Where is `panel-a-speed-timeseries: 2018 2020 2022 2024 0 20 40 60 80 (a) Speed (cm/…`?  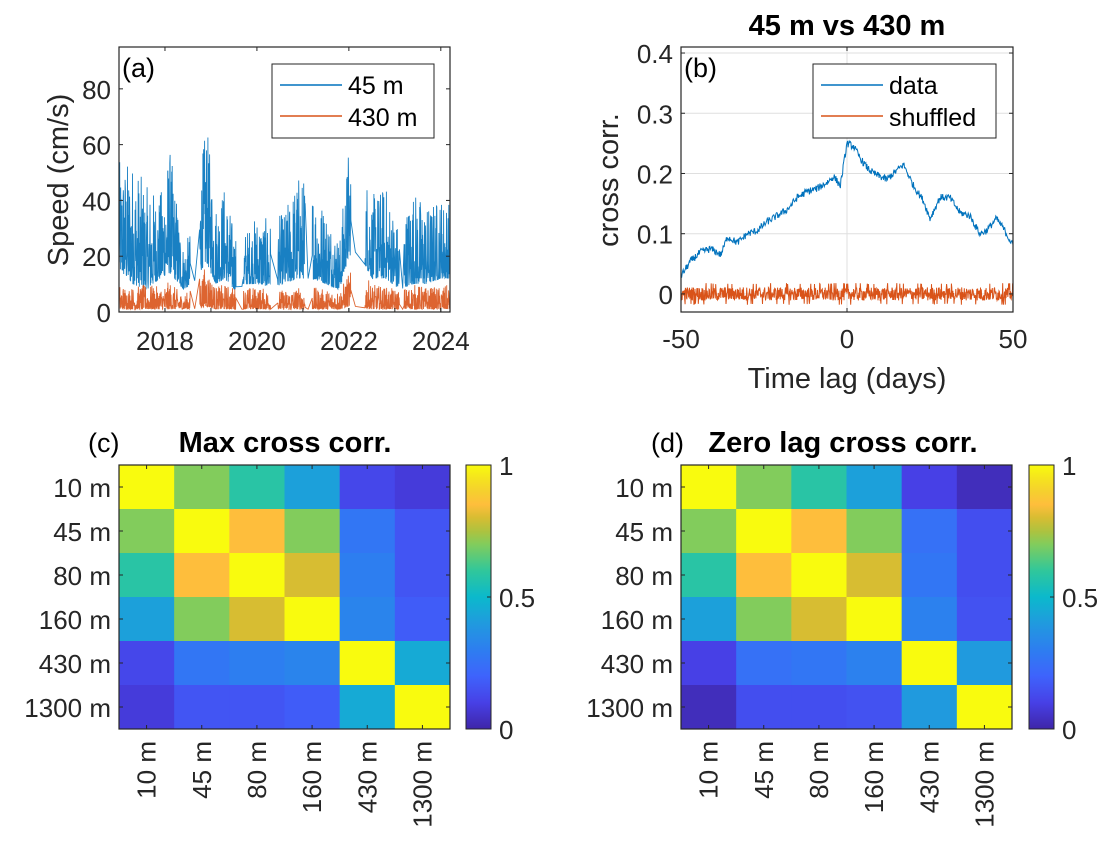 panel-a-speed-timeseries: 2018 2020 2022 2024 0 20 40 60 80 (a) Speed (cm/… is located at coordinates (256, 201).